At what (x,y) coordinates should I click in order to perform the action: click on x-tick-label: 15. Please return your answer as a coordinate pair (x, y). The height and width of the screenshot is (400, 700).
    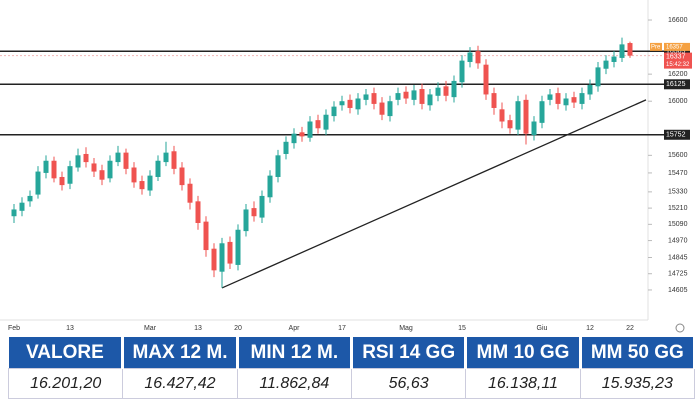
    Looking at the image, I should click on (462, 328).